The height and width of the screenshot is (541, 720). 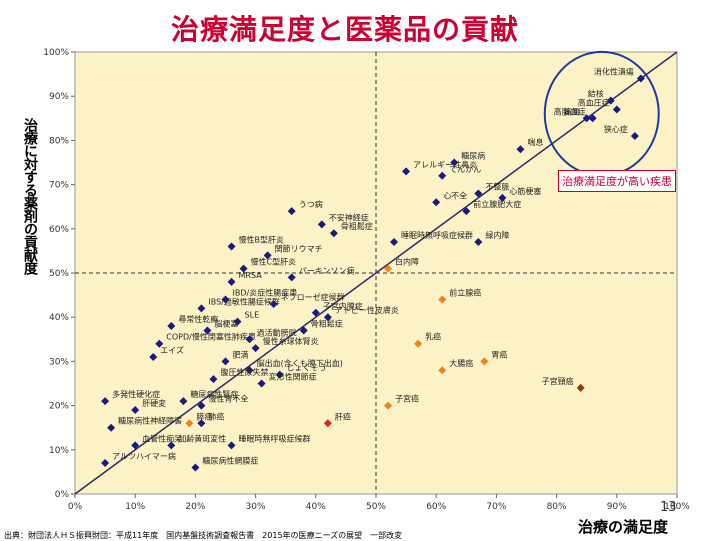 I want to click on point-label: じょくそう, so click(x=307, y=368).